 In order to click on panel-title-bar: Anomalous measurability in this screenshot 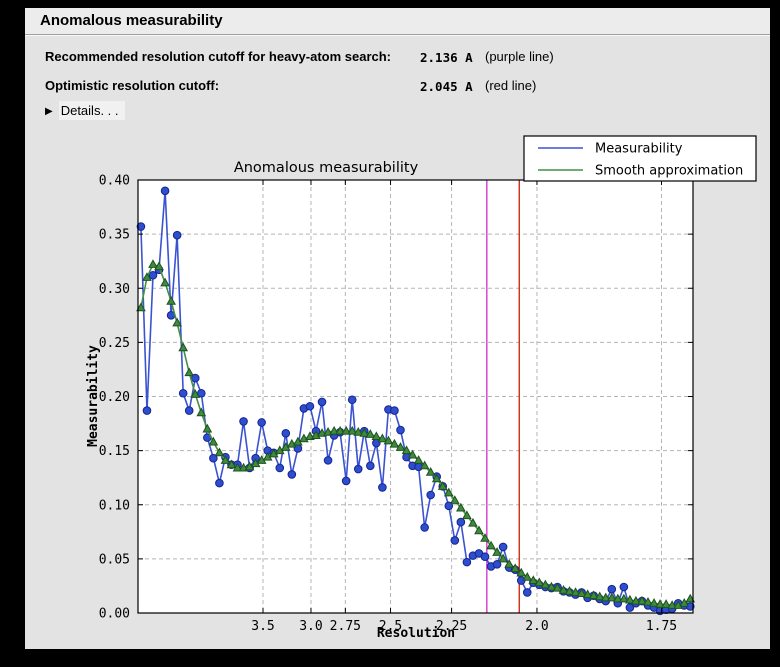, I will do `click(397, 21)`.